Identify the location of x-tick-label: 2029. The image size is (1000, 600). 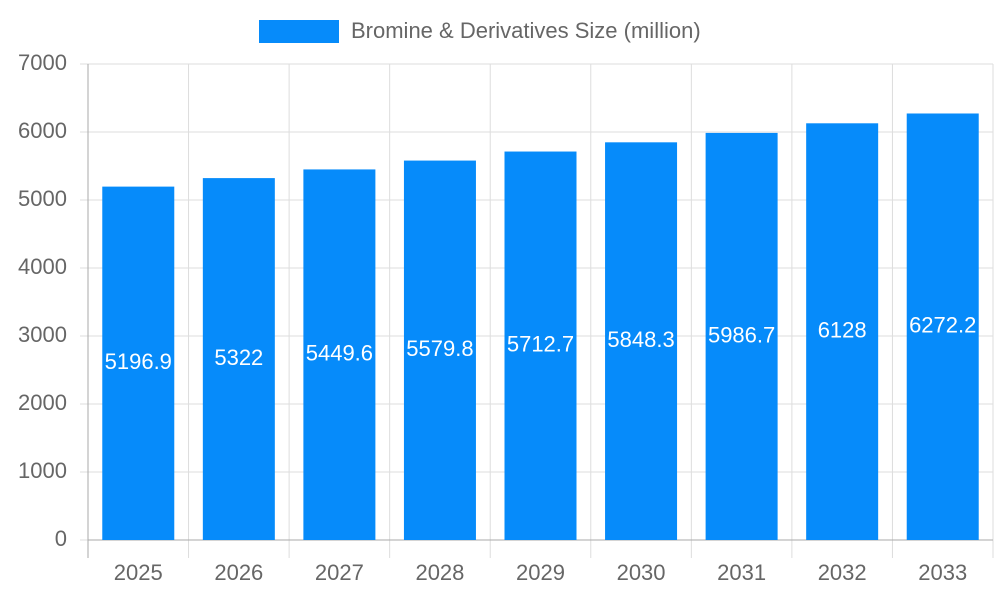
(540, 572).